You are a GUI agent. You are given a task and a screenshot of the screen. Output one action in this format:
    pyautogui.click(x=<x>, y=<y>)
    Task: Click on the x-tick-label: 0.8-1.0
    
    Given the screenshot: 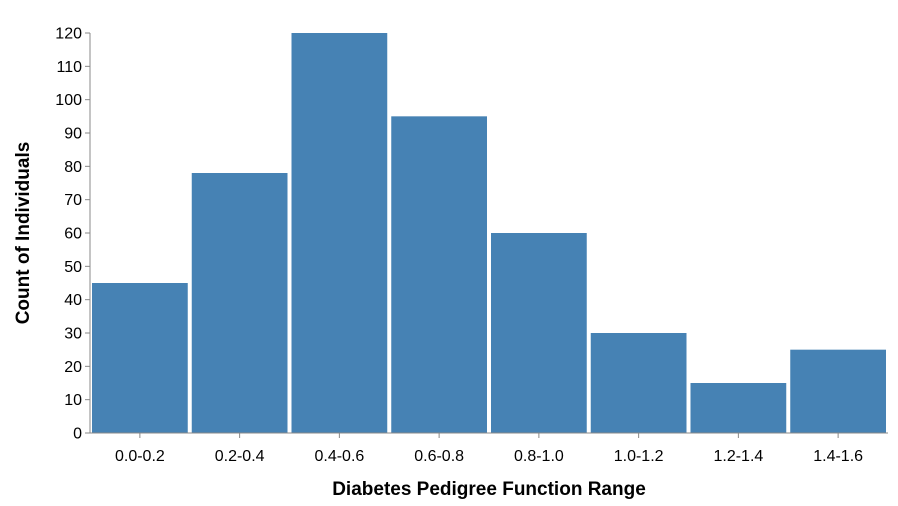 What is the action you would take?
    pyautogui.click(x=539, y=456)
    